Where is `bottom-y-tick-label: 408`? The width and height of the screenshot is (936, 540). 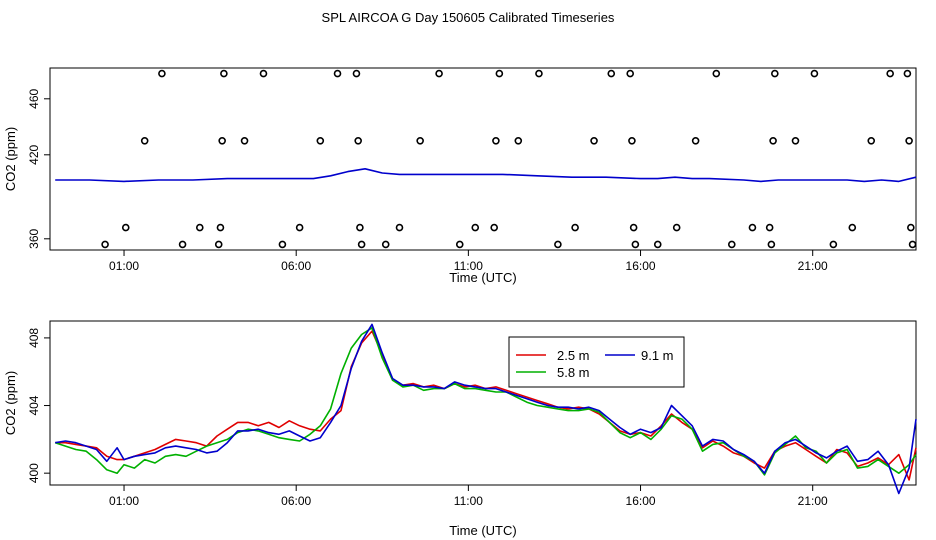
bottom-y-tick-label: 408 is located at coordinates (34, 338).